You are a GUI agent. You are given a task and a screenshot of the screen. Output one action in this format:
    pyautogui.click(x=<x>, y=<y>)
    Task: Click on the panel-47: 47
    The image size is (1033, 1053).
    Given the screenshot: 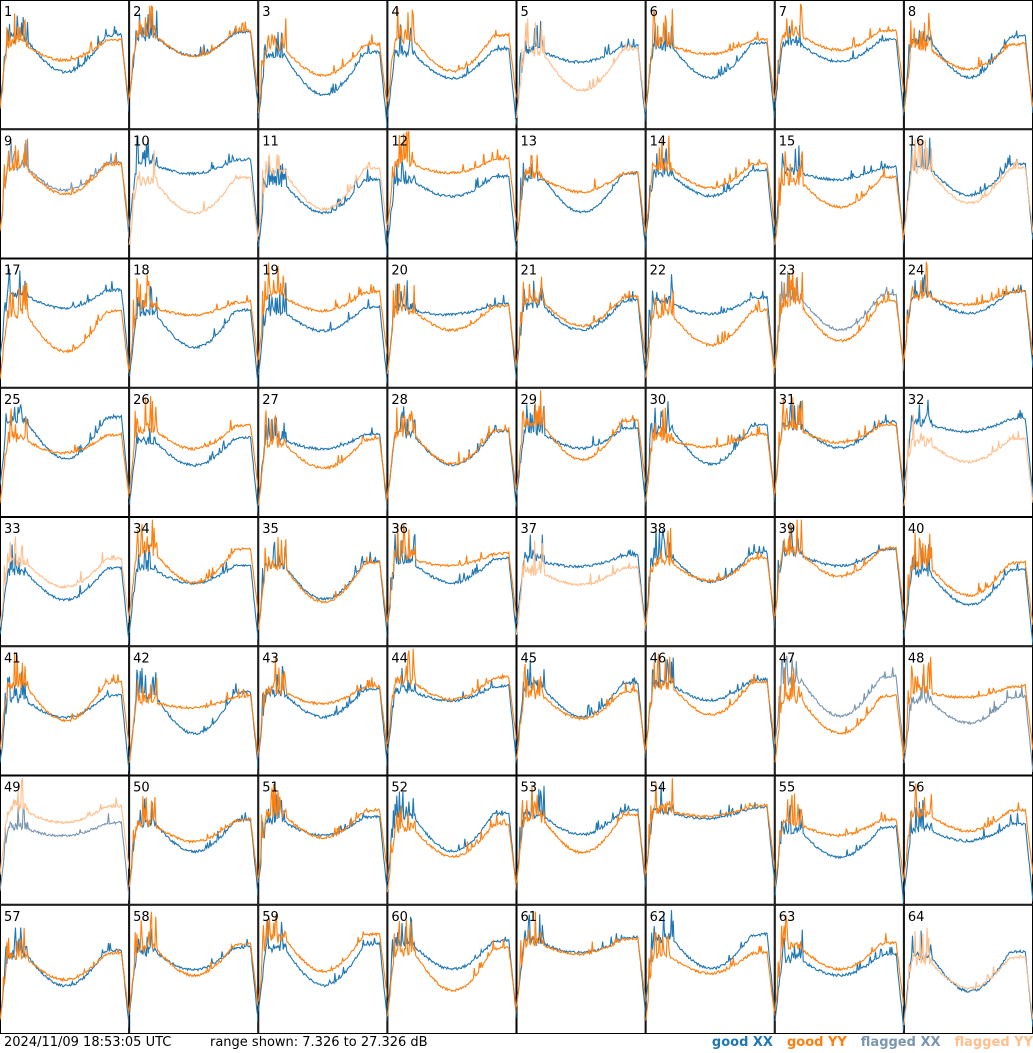 What is the action you would take?
    pyautogui.click(x=839, y=711)
    